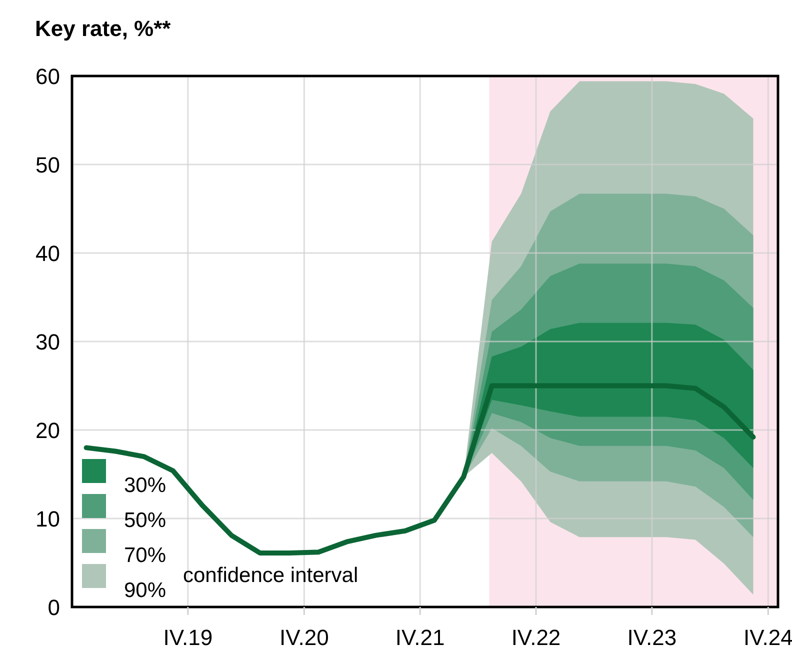 This screenshot has height=653, width=792. I want to click on y-tick-label: 40, so click(48, 253).